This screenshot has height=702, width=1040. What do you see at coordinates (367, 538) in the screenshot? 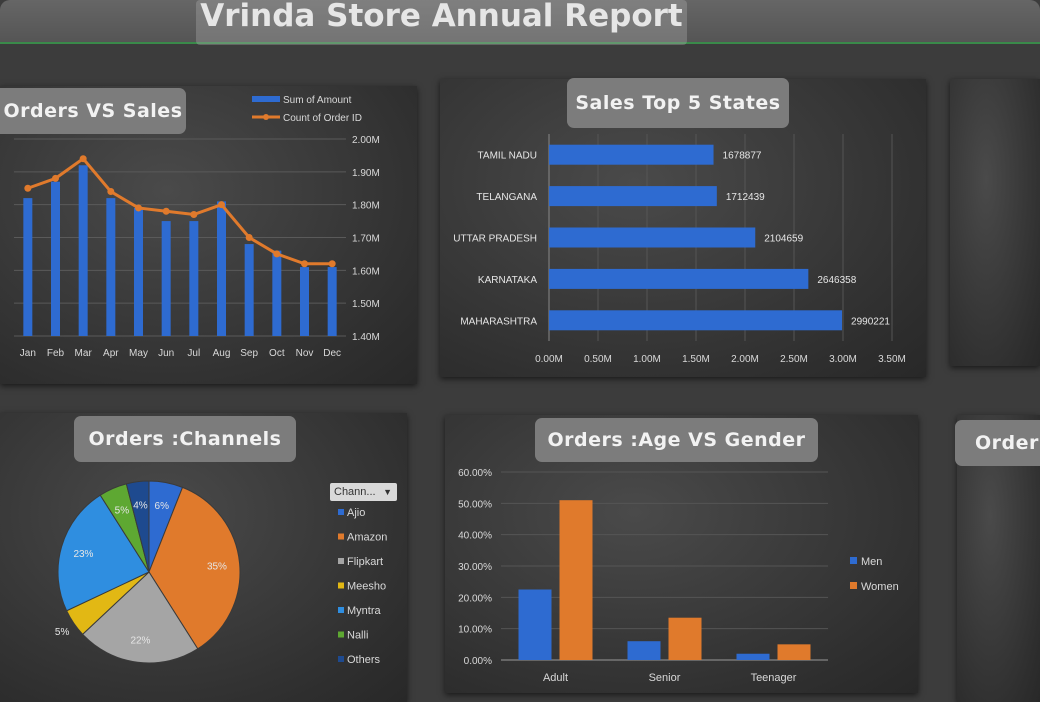
I see `legend-label: Amazon` at bounding box center [367, 538].